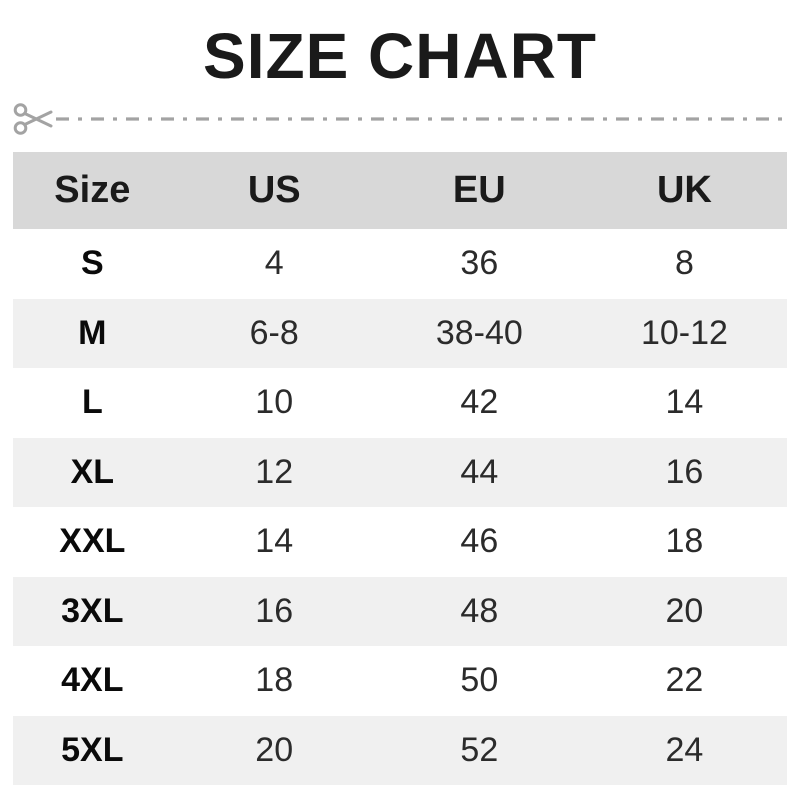 This screenshot has height=800, width=800. I want to click on table-row-s: S 4 36 8, so click(400, 264).